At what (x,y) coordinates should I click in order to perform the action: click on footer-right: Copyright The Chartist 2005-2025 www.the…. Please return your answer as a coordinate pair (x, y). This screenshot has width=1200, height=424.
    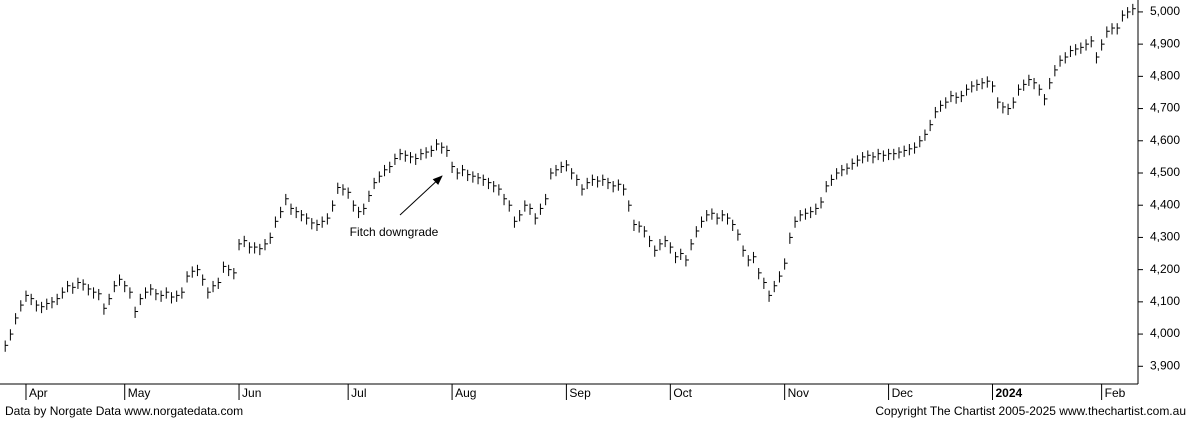
    Looking at the image, I should click on (1030, 411).